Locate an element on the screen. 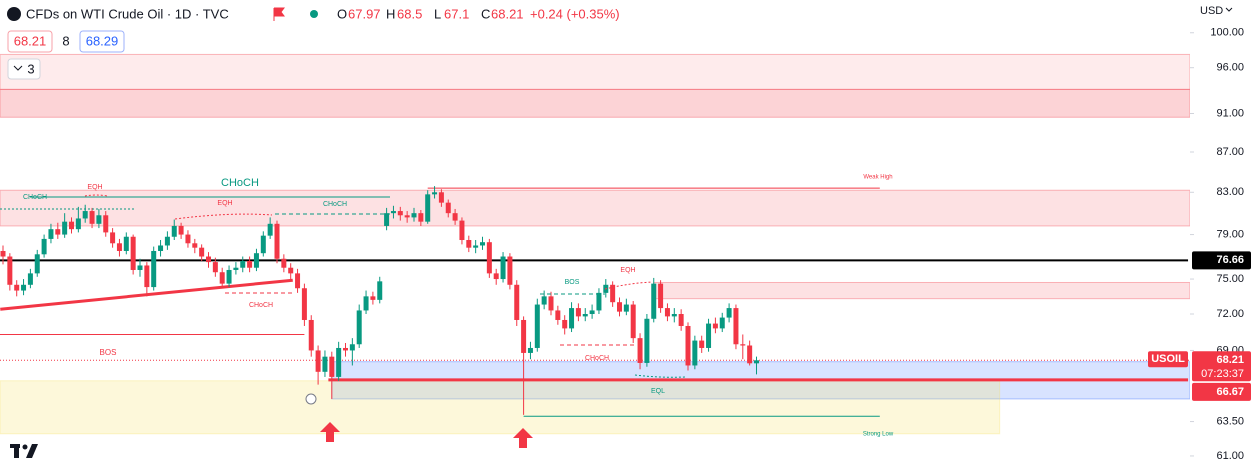  high-label: H is located at coordinates (390, 13).